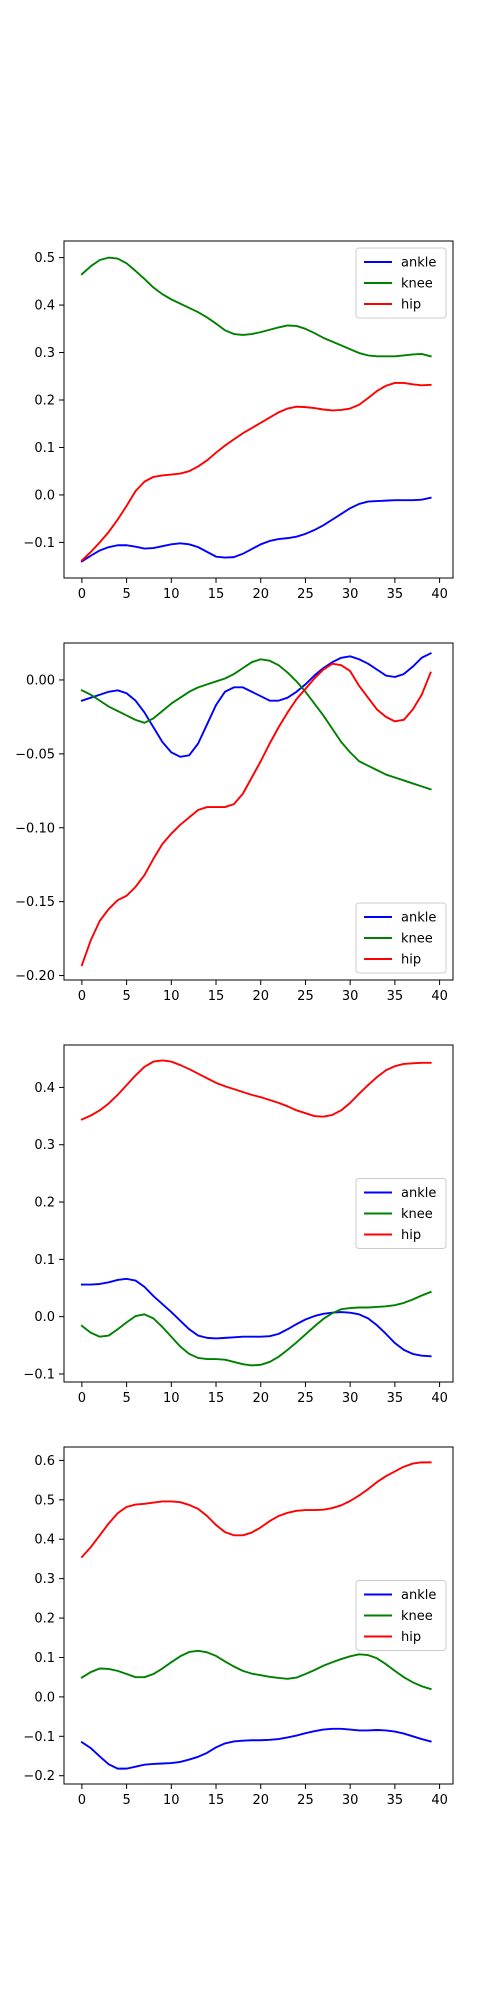  Describe the element at coordinates (39, 1776) in the screenshot. I see `y-tick-label: −0.2` at that location.